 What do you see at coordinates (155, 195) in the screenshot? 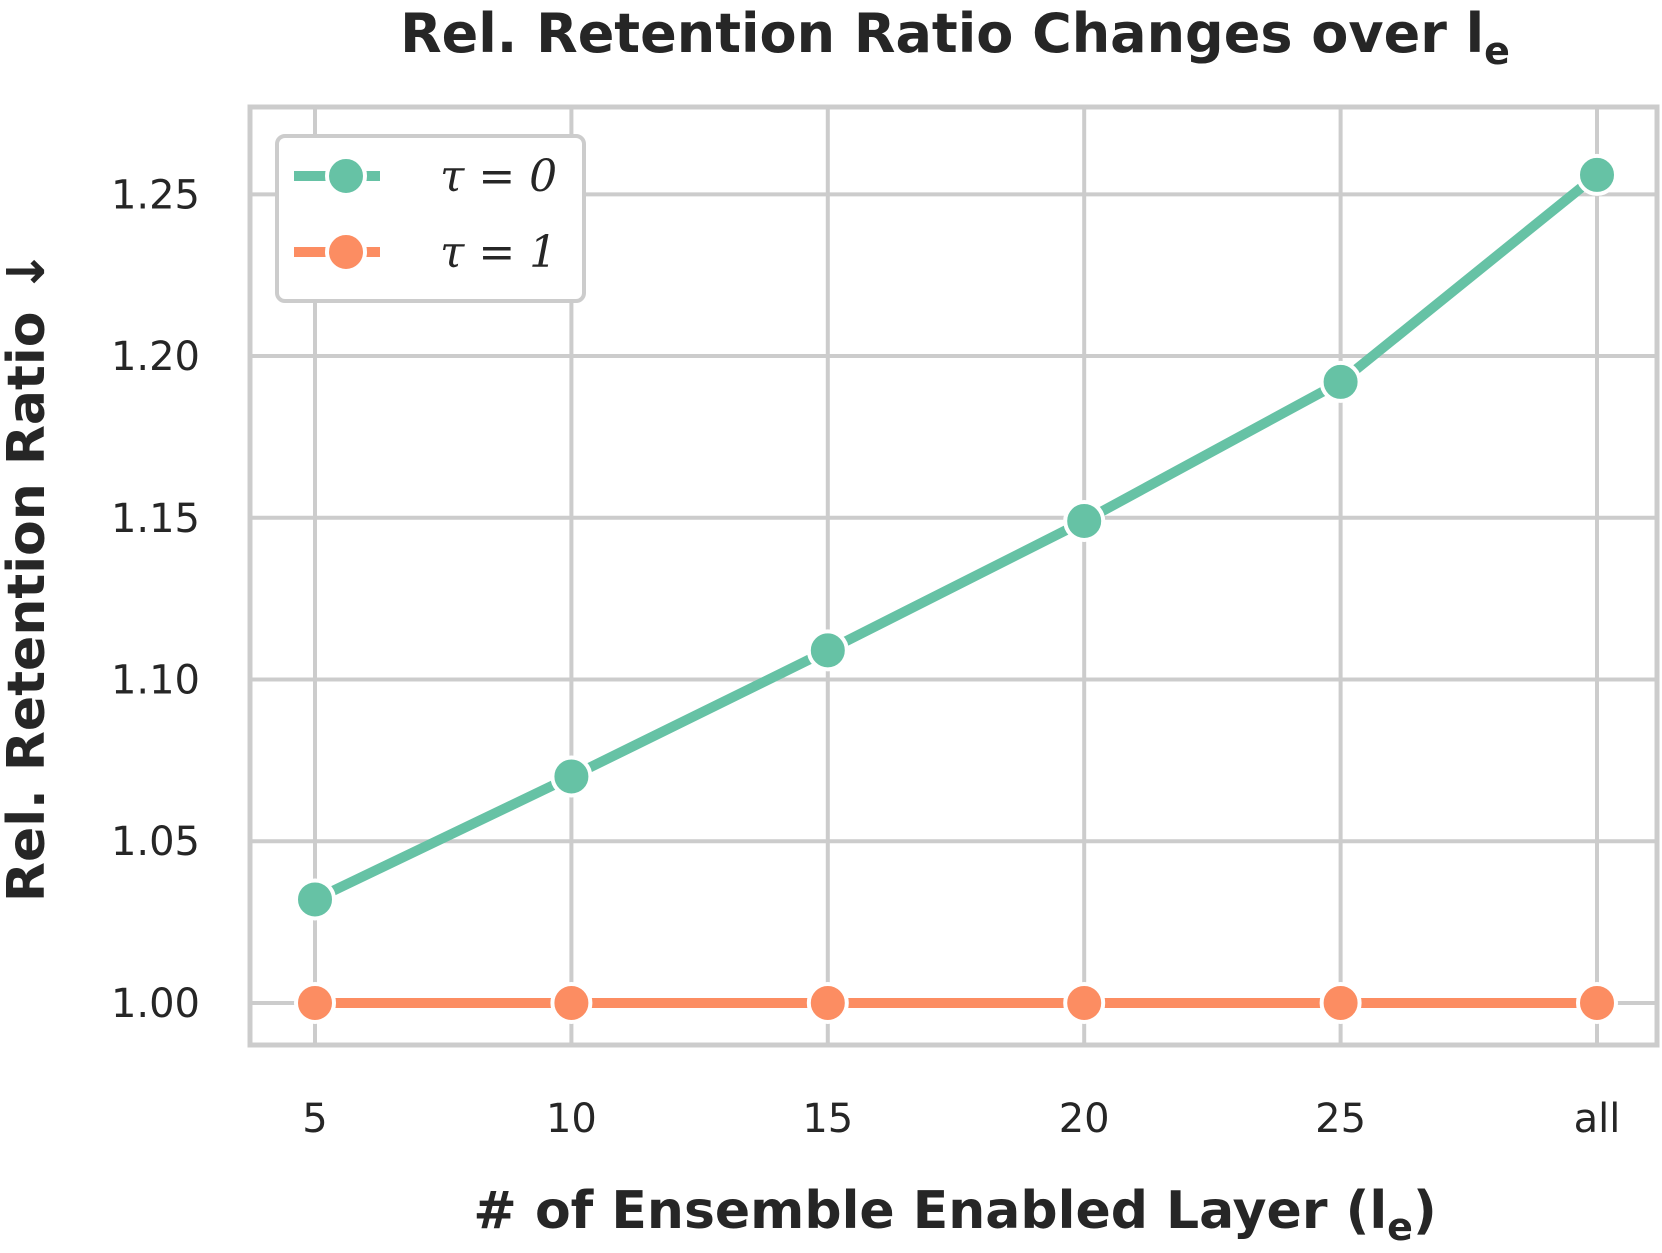
I see `y-tick-label: 1.25` at bounding box center [155, 195].